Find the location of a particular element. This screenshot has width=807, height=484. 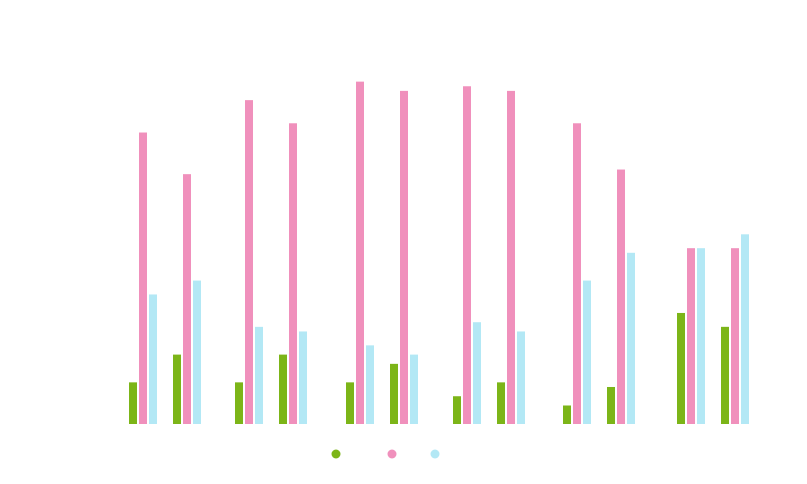

legend is located at coordinates (385, 454).